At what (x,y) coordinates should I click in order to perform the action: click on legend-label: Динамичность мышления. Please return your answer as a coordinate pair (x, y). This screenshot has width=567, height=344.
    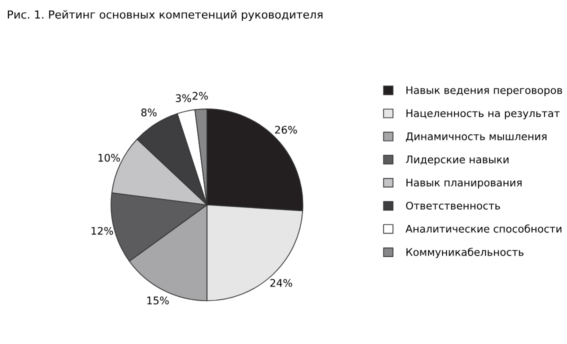
    Looking at the image, I should click on (476, 137).